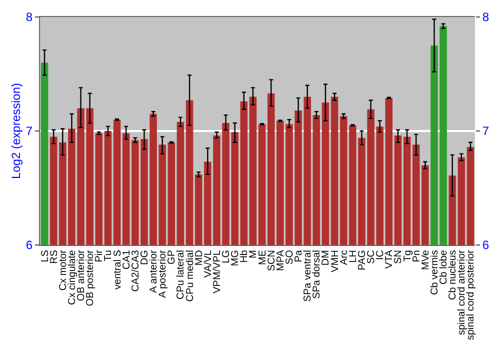 Image resolution: width=500 pixels, height=350 pixels. Describe the element at coordinates (82, 275) in the screenshot. I see `x-tick-label: OB anterior` at that location.